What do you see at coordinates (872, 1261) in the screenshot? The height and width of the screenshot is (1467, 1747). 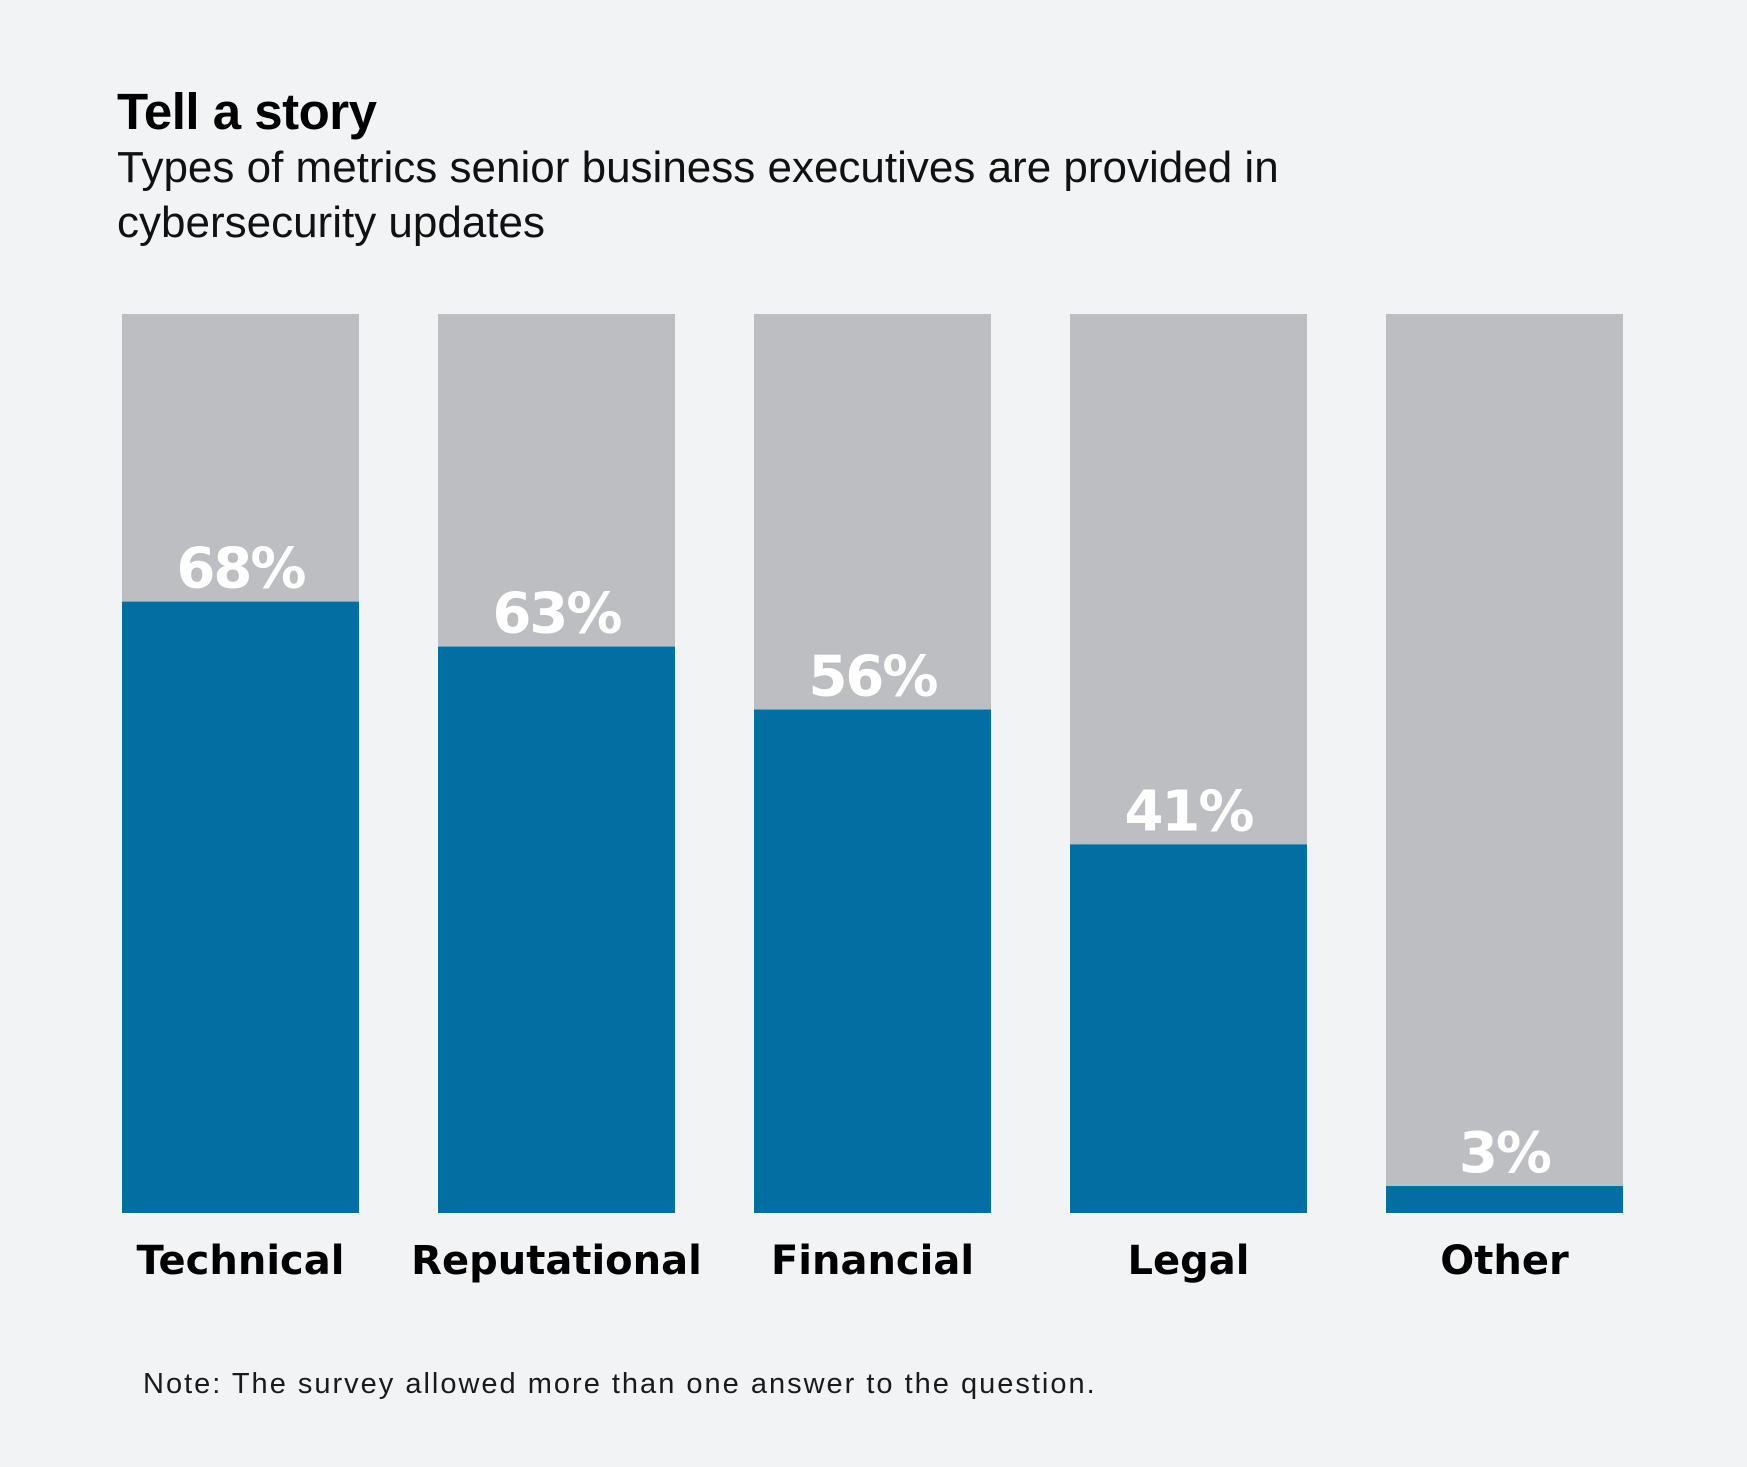 I see `category-label-financial: Financial` at bounding box center [872, 1261].